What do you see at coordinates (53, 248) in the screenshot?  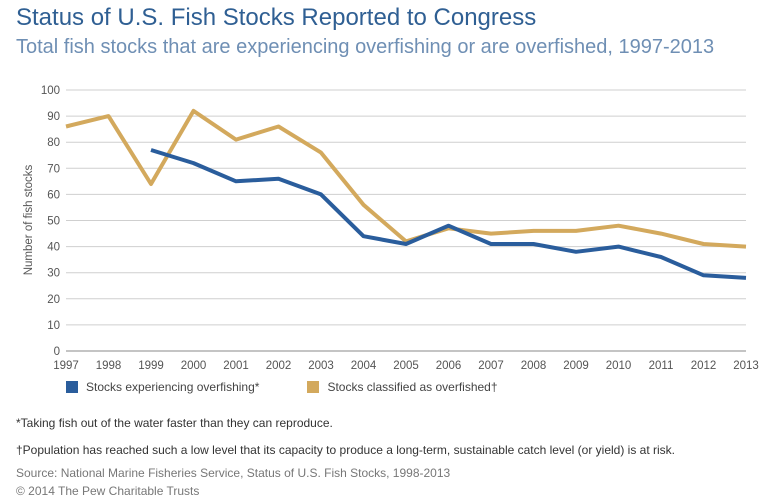 I see `y-tick-label: 40` at bounding box center [53, 248].